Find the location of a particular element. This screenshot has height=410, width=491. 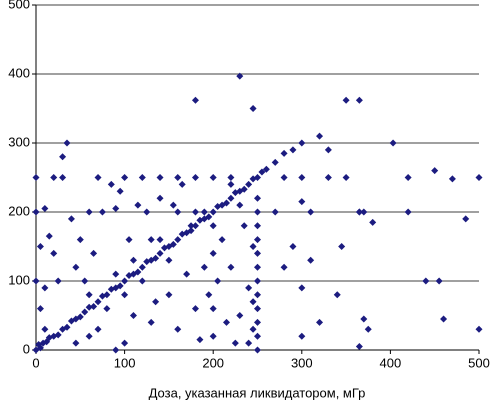

x-tick-label: 200 is located at coordinates (213, 362).